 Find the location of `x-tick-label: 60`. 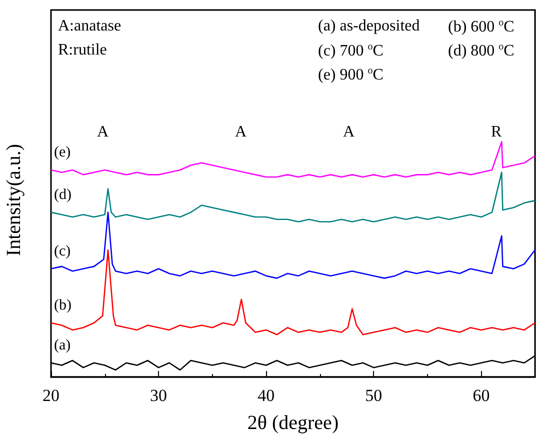

x-tick-label: 60 is located at coordinates (481, 395).